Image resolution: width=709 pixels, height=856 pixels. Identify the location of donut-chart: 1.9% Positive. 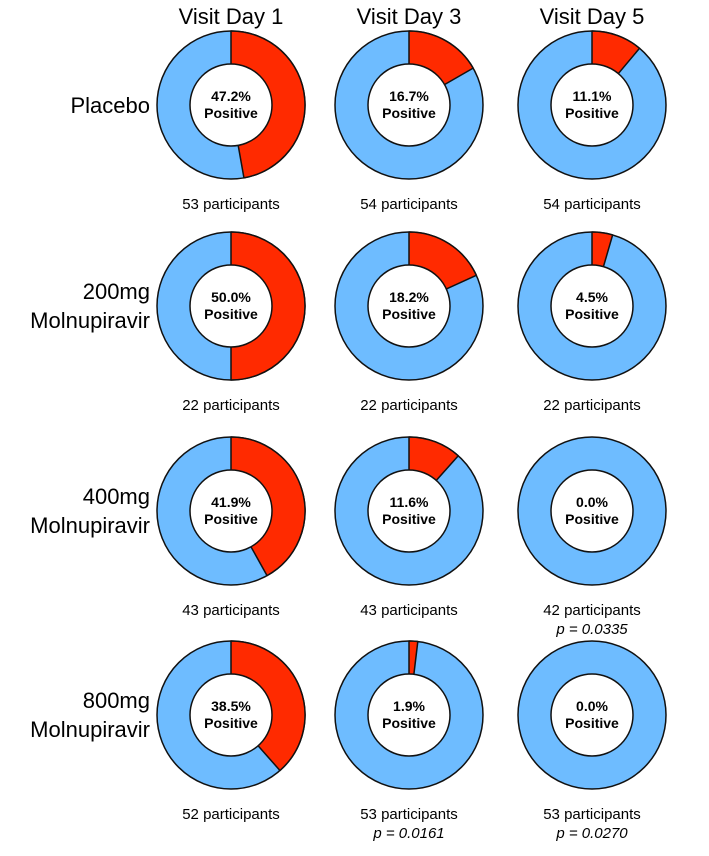
(409, 715).